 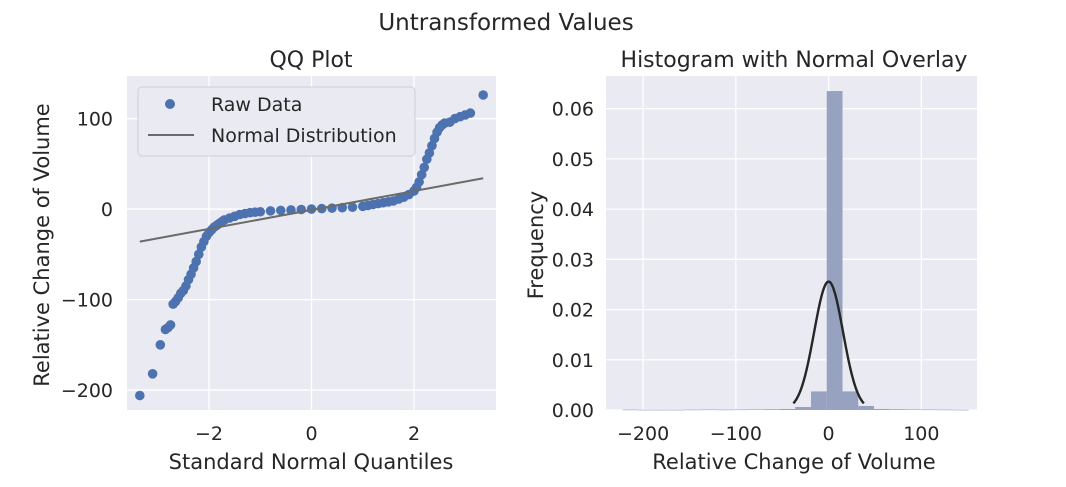 I want to click on histogram-x-tick-label: −200, so click(x=643, y=434).